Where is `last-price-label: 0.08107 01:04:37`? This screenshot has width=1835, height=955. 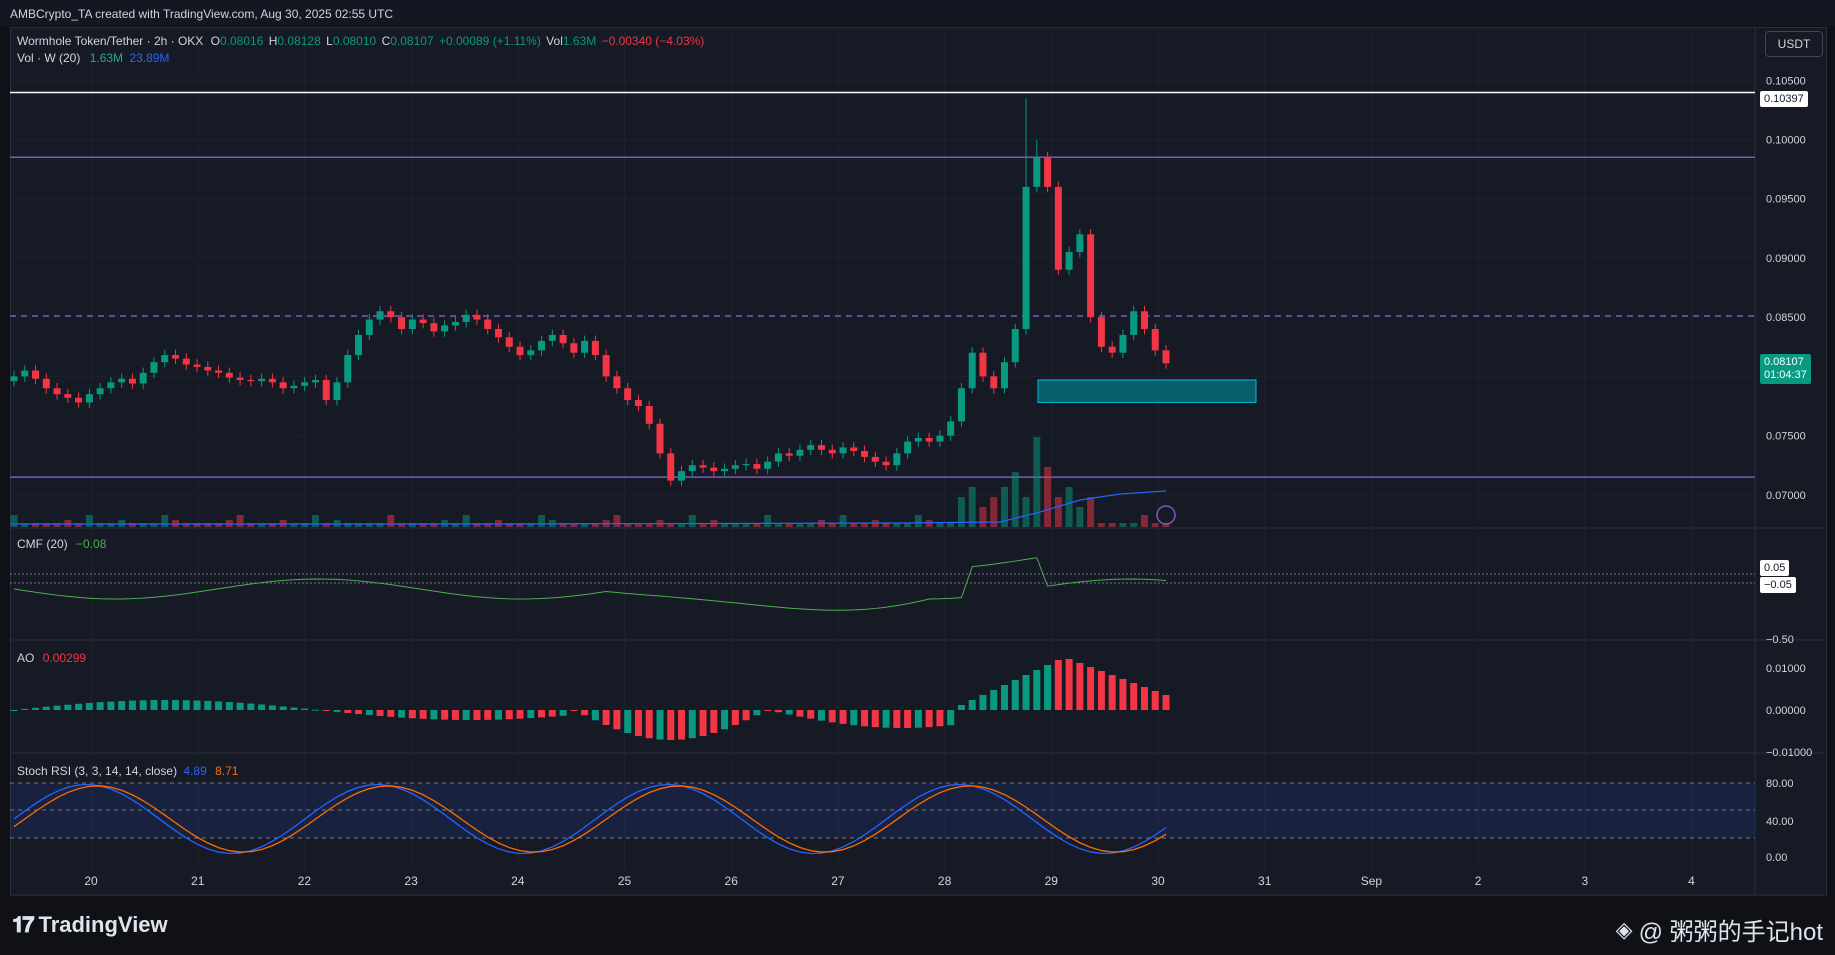 last-price-label: 0.08107 01:04:37 is located at coordinates (1785, 369).